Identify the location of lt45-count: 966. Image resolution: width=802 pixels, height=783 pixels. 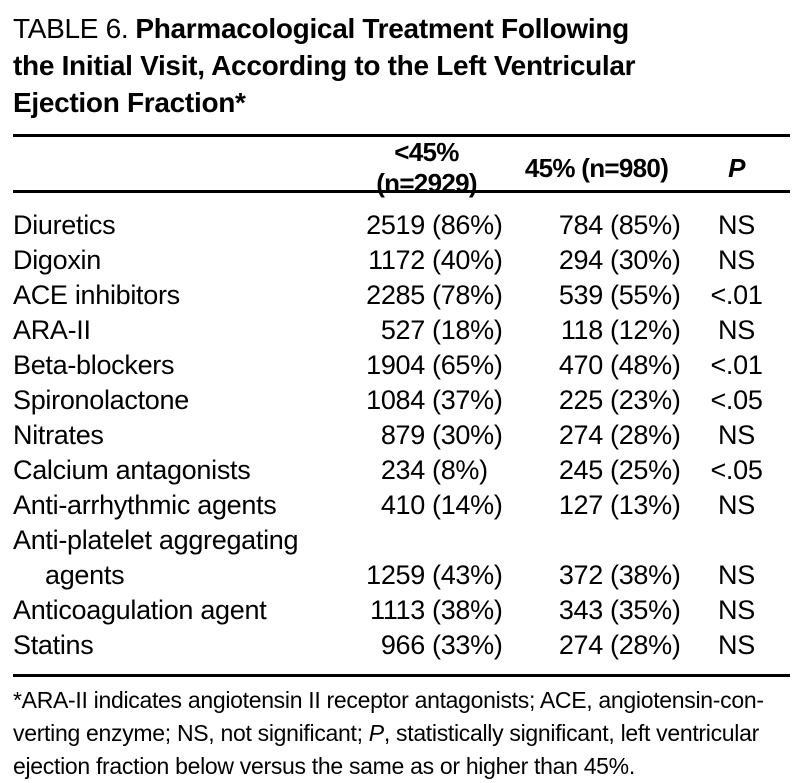
(402, 645).